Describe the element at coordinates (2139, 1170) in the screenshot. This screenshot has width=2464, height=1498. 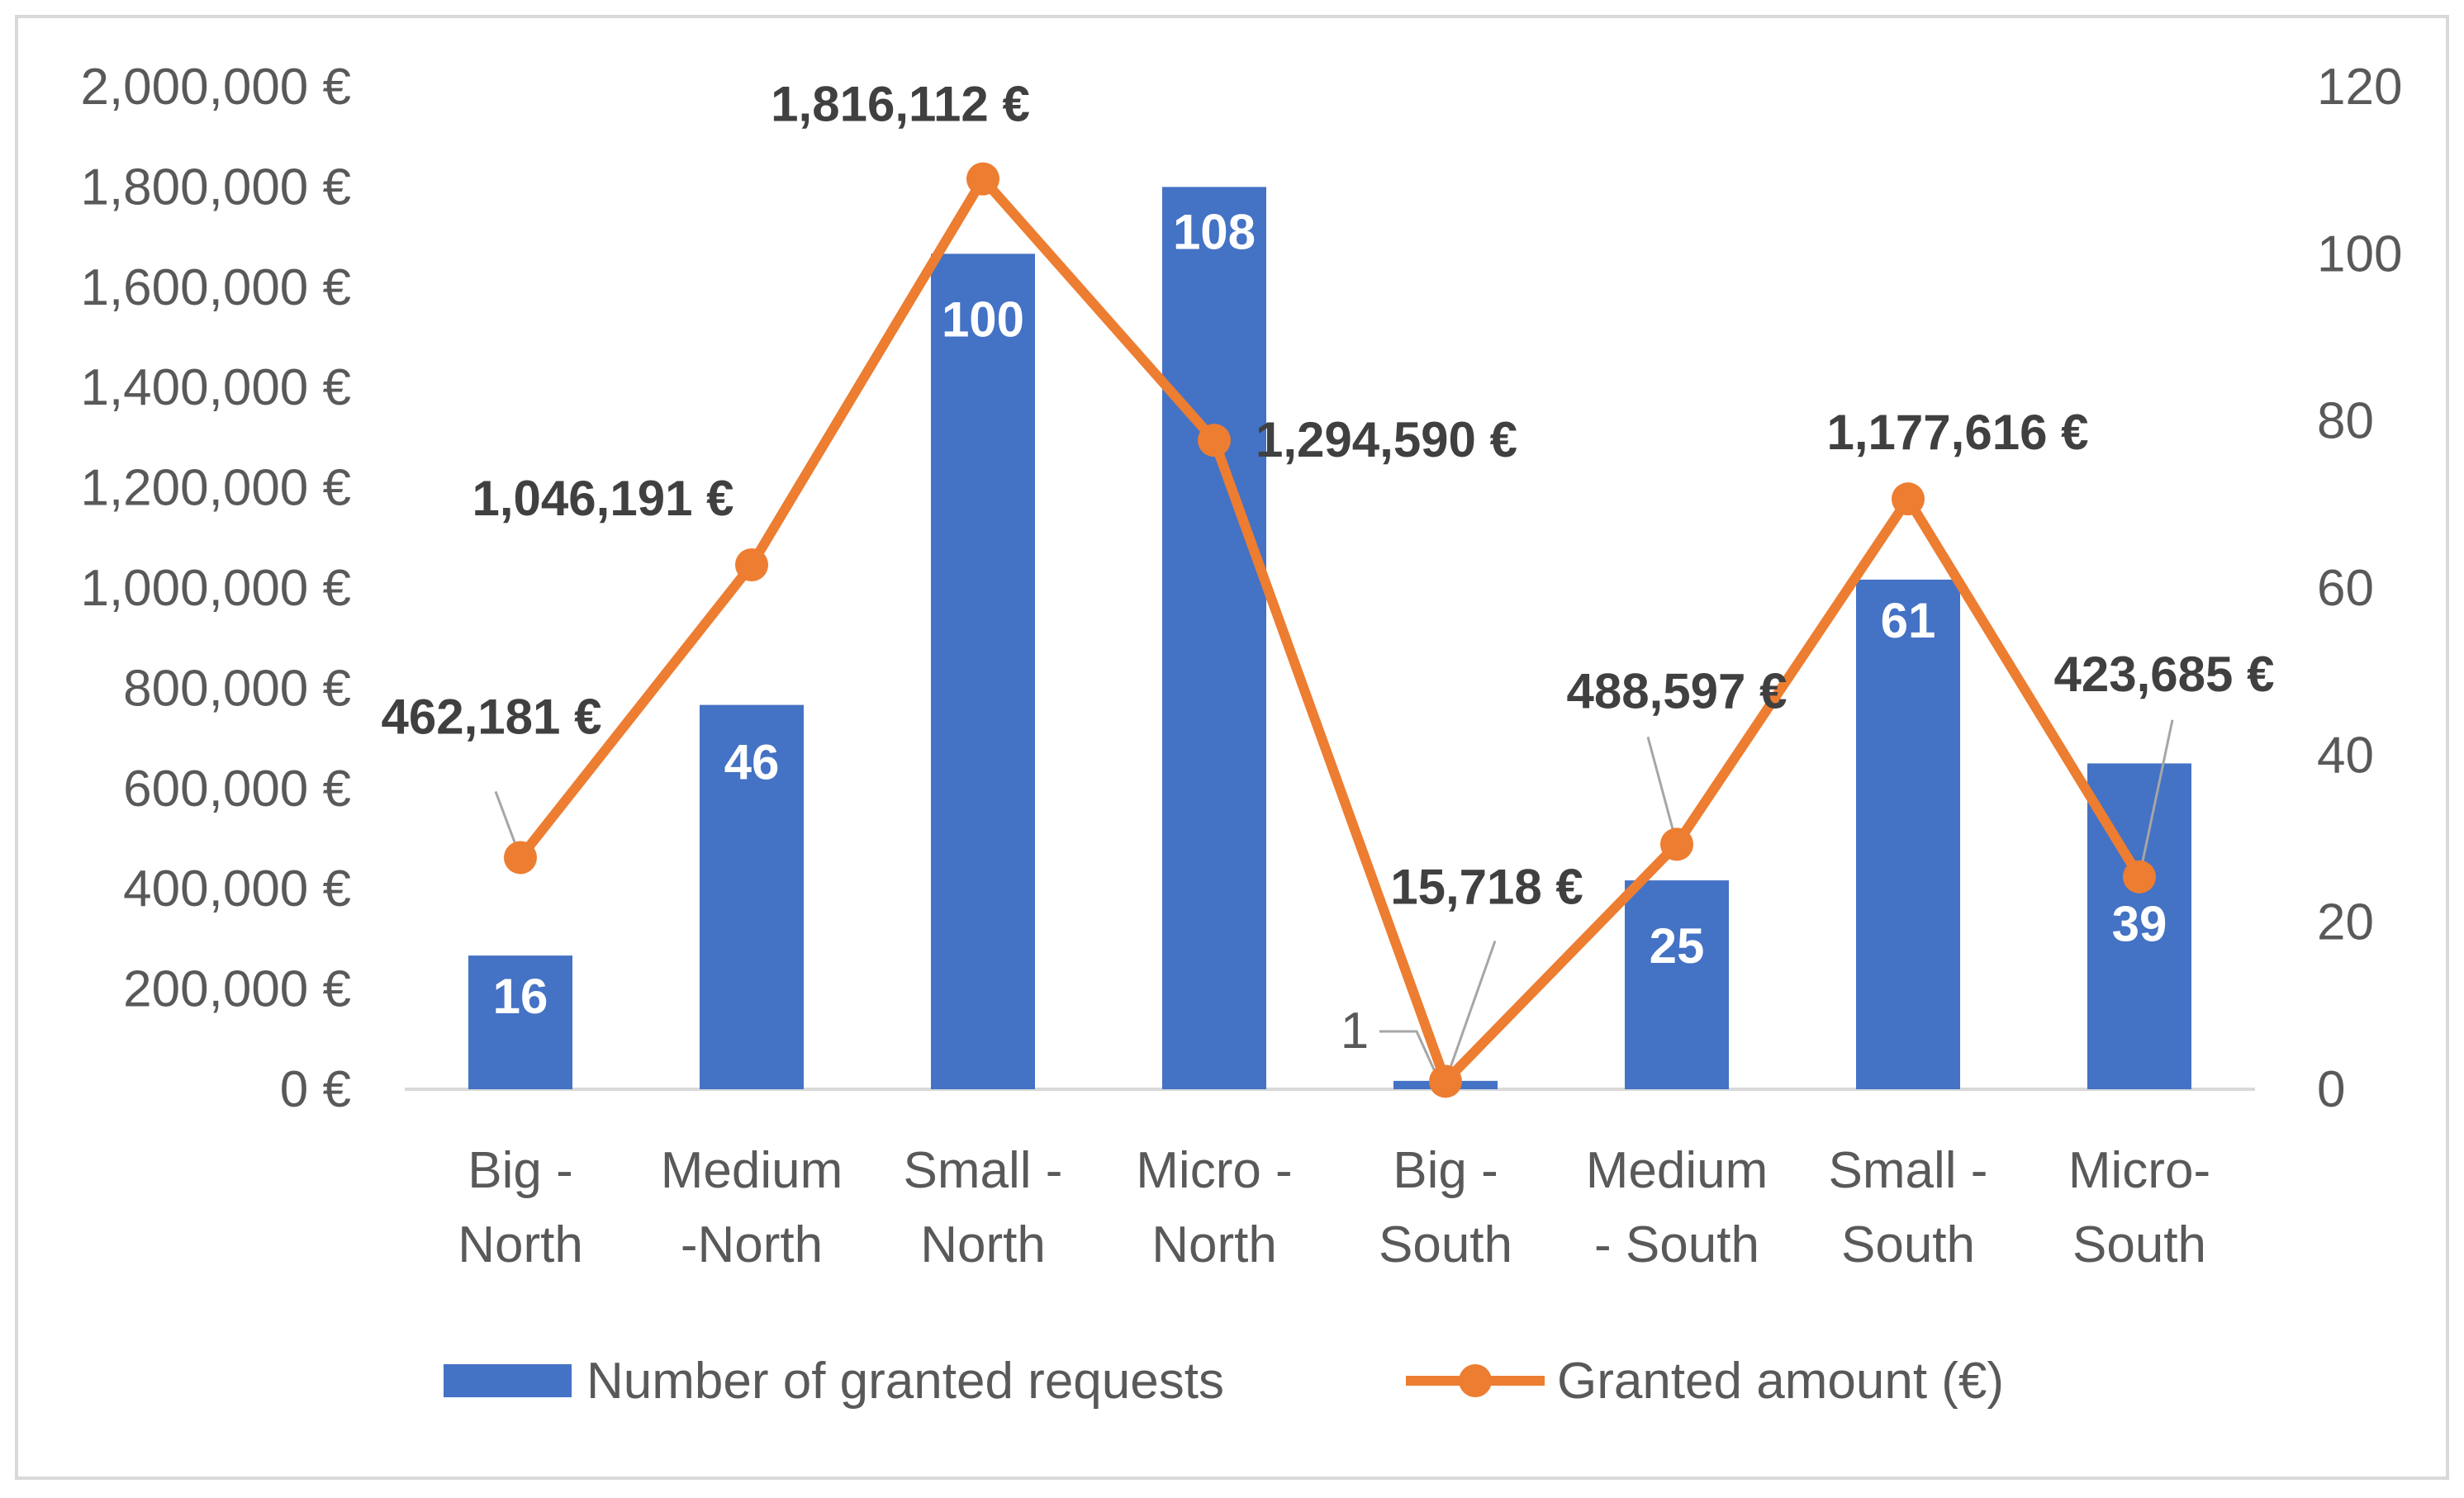
I see `category-label: Micro-` at that location.